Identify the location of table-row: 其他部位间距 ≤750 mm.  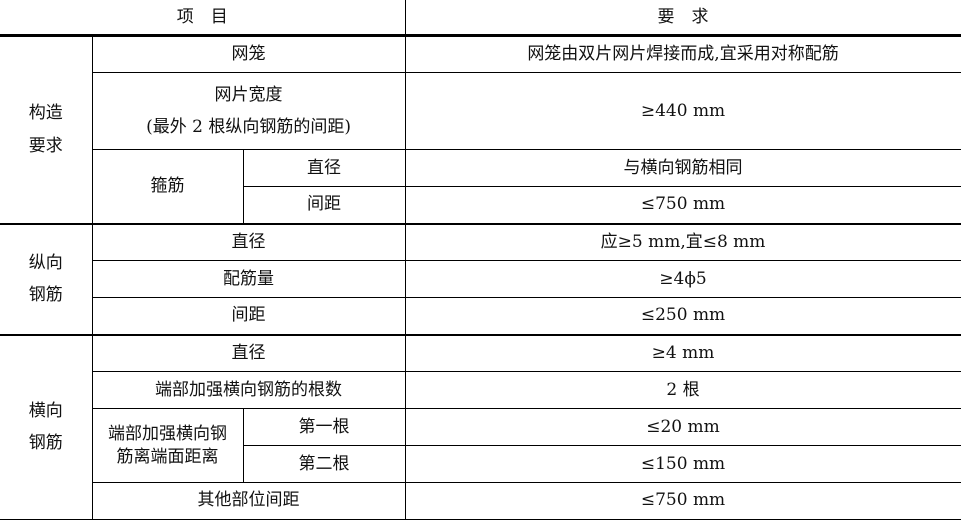
(480, 501).